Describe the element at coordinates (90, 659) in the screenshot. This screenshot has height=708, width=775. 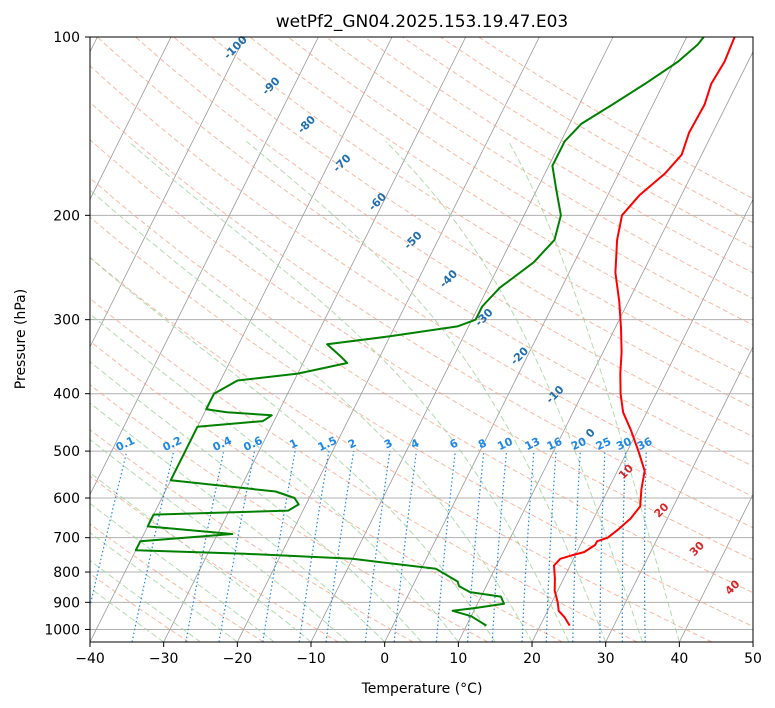
I see `x-tick-label: −40` at that location.